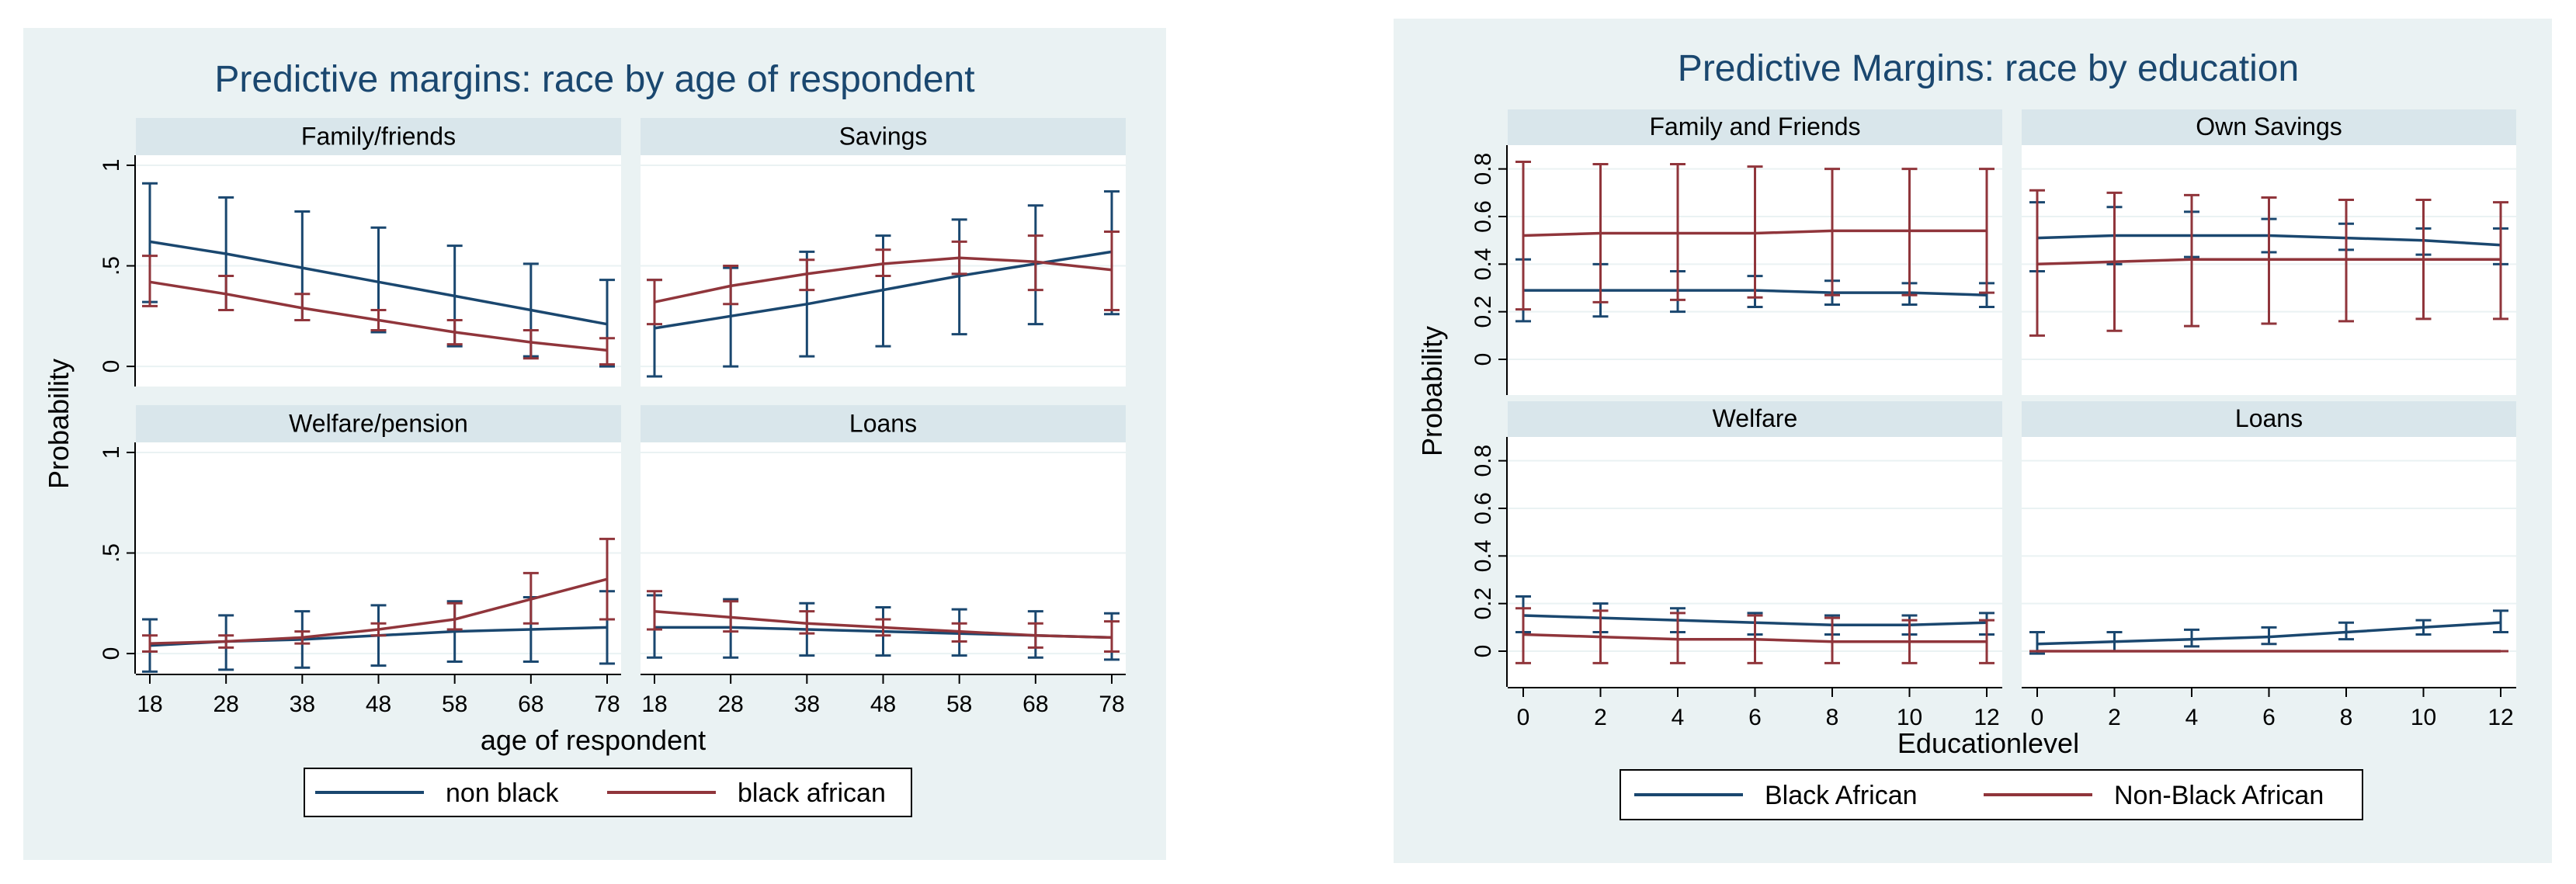 The image size is (2576, 884). I want to click on y-tick-label: 0.6, so click(1483, 509).